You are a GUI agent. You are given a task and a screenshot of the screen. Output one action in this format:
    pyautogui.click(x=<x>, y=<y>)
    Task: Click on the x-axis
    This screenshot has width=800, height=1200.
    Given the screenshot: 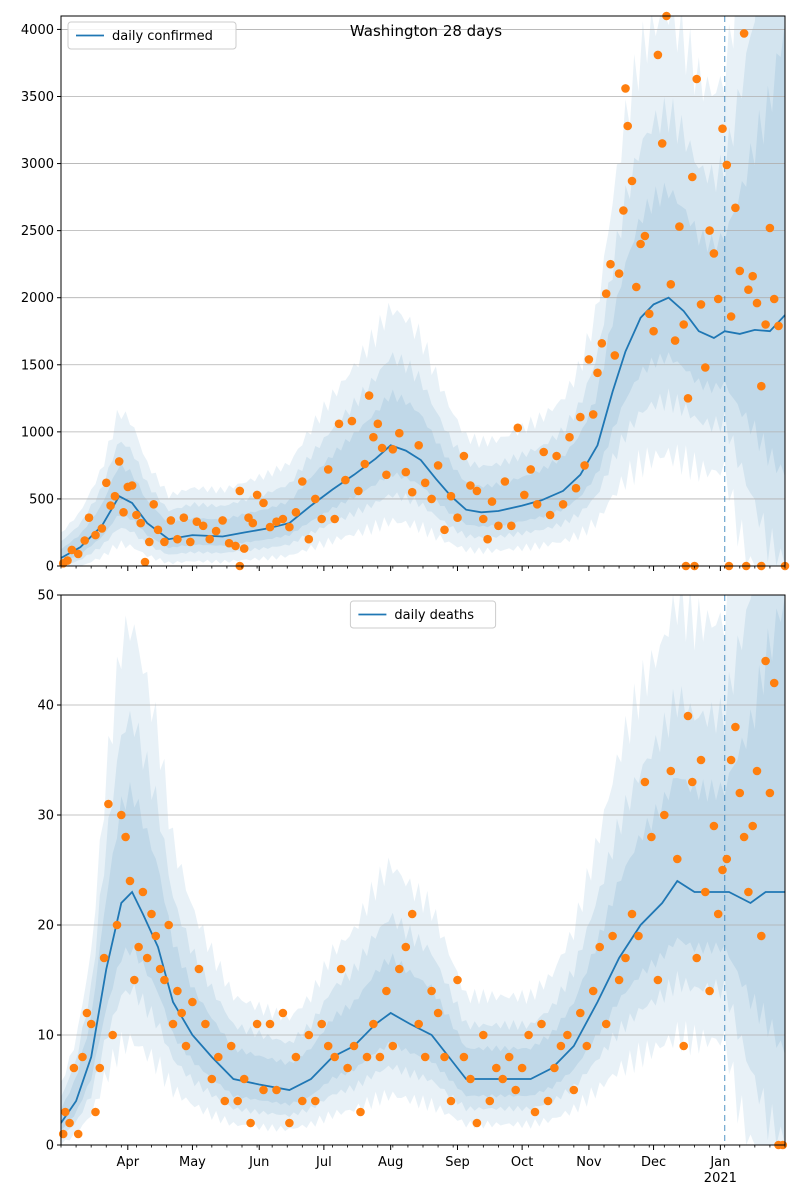 What is the action you would take?
    pyautogui.click(x=423, y=568)
    